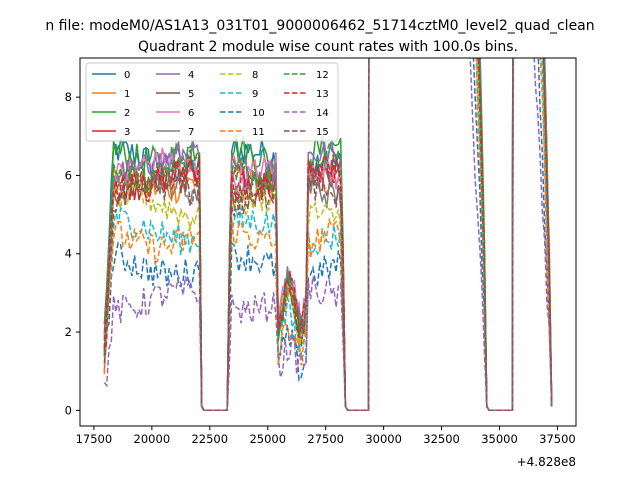 This screenshot has height=480, width=640. I want to click on legend-label: 7, so click(191, 132).